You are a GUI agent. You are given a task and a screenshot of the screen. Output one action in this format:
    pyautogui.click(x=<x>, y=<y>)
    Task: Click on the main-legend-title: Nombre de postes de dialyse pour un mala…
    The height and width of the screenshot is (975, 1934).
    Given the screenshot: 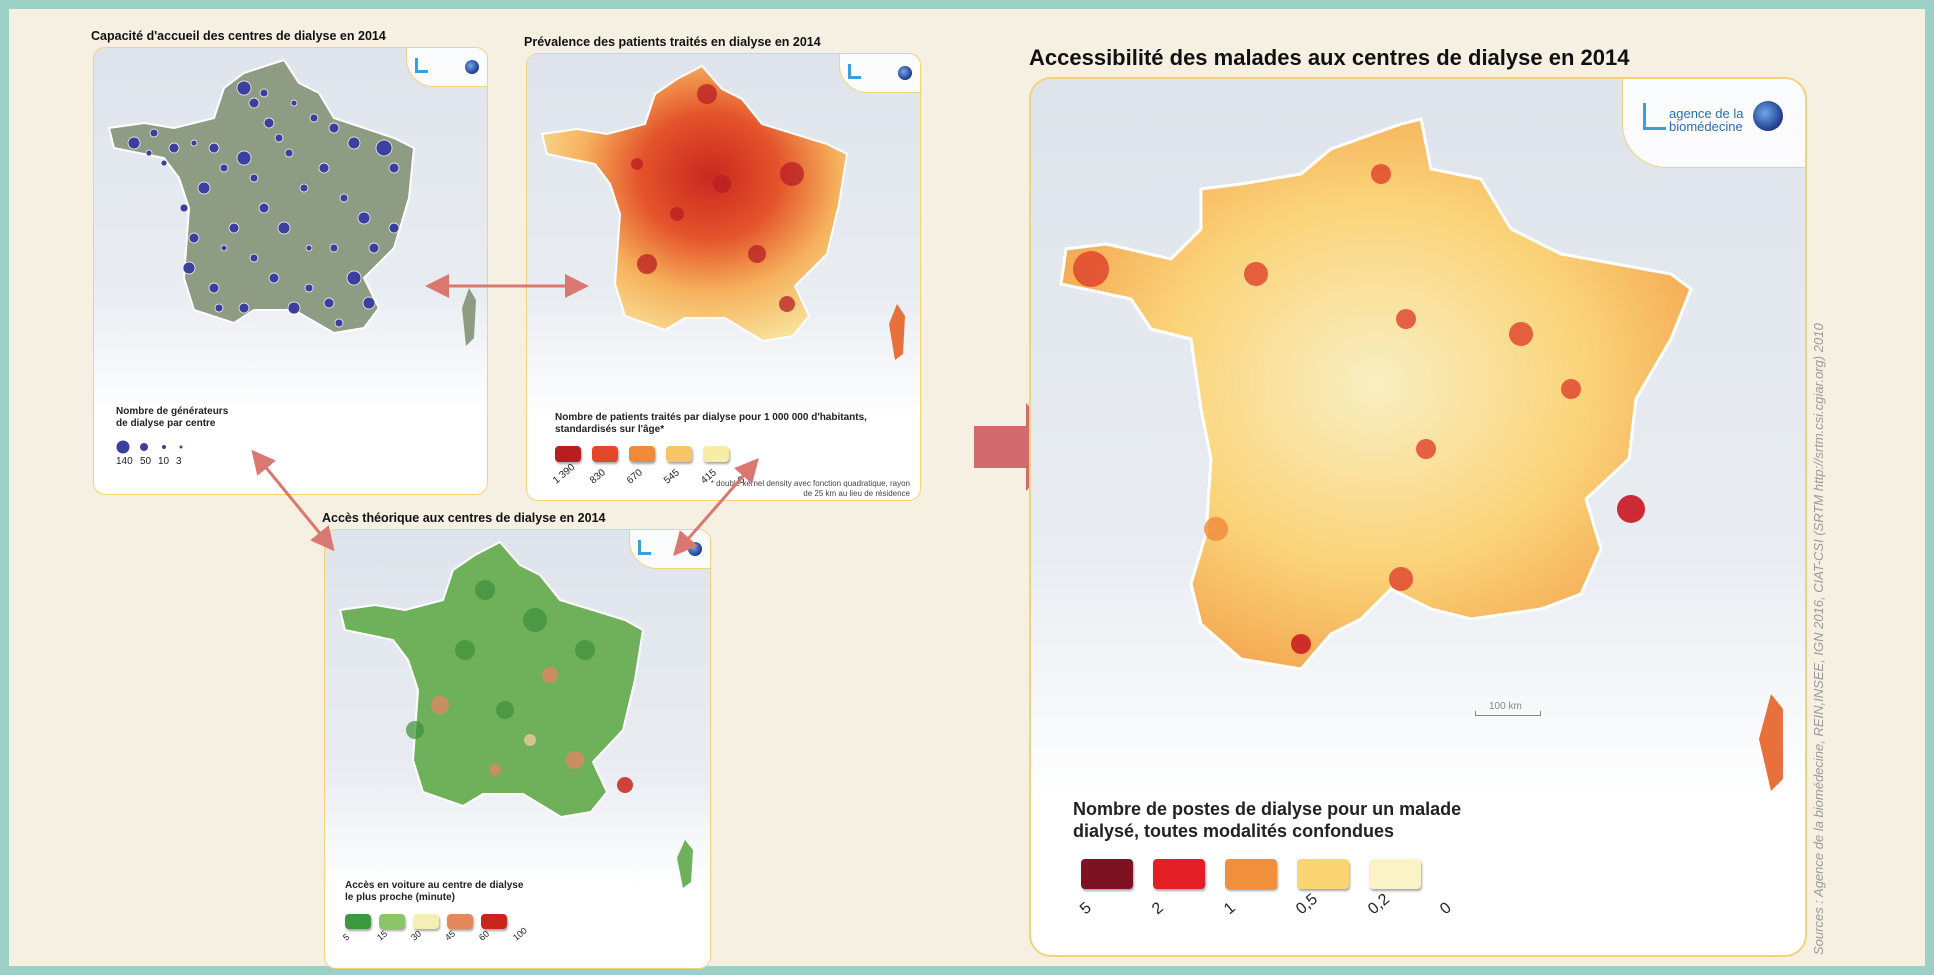 What is the action you would take?
    pyautogui.click(x=1267, y=820)
    